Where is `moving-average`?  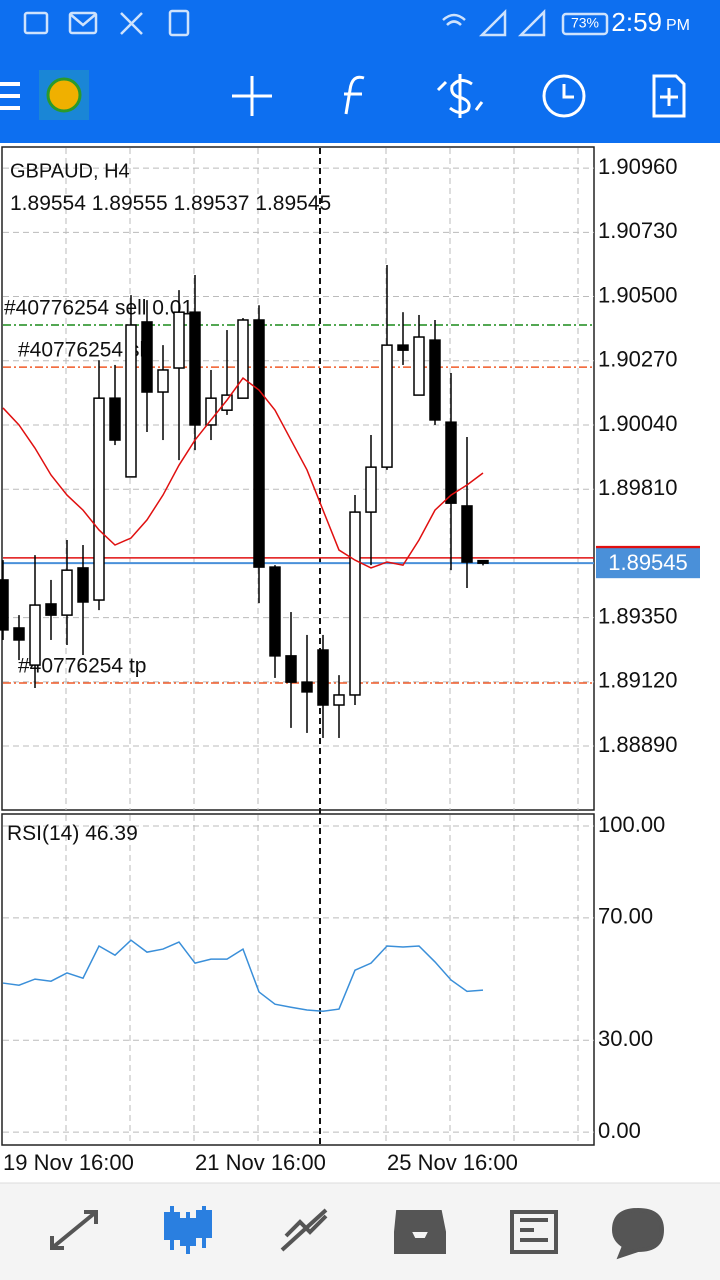 moving-average is located at coordinates (243, 473).